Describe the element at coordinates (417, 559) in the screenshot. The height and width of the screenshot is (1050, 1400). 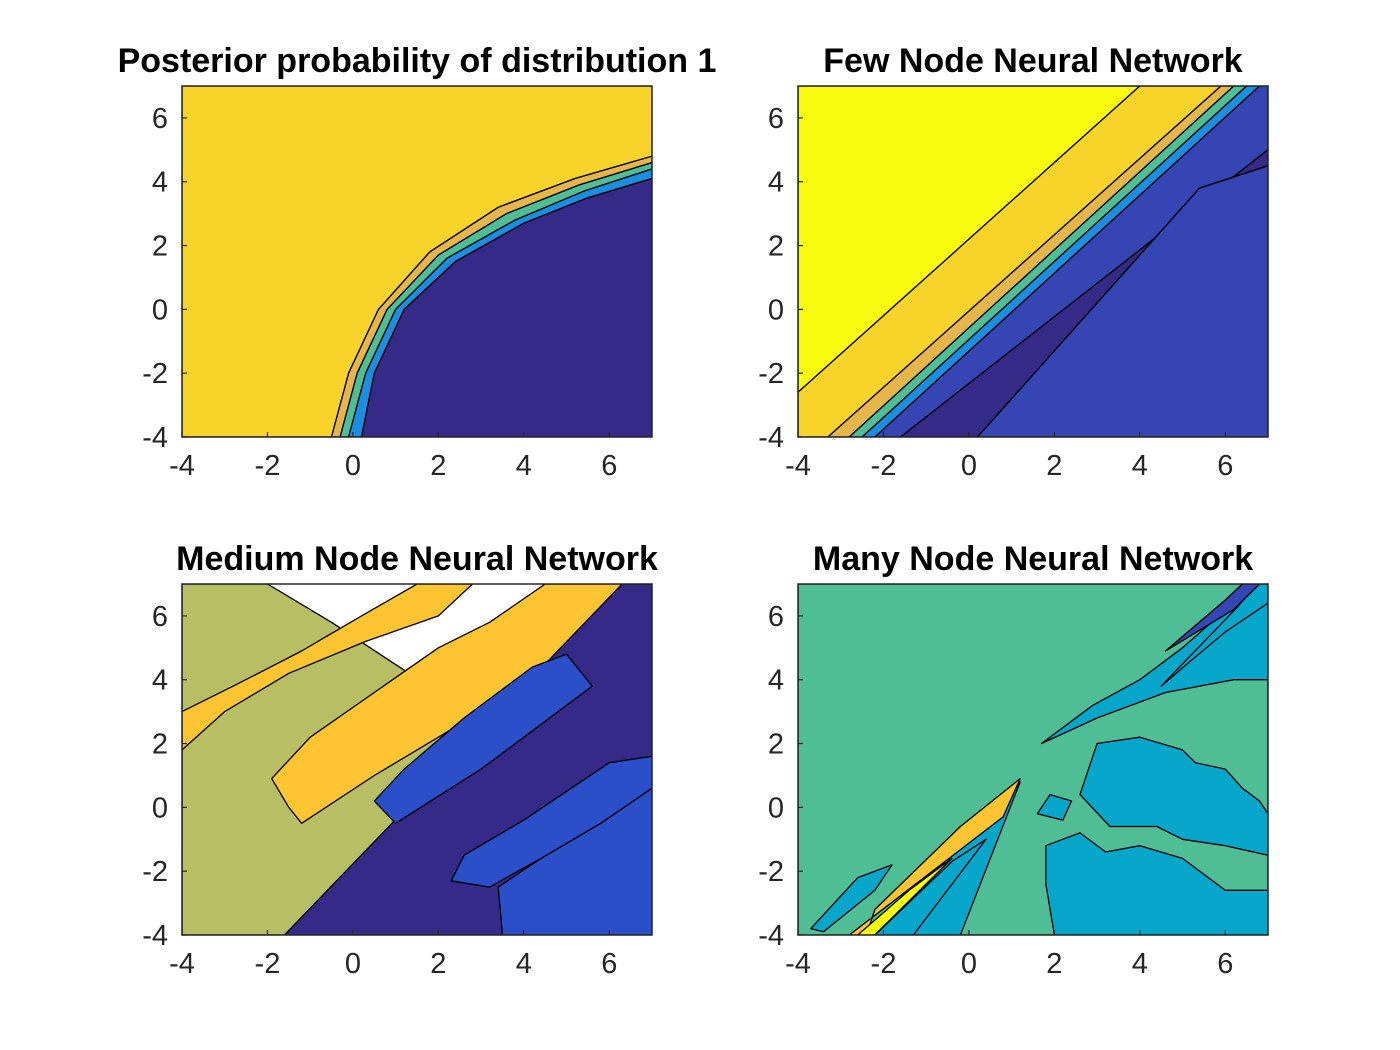
I see `subplot-title: Medium Node Neural Network` at that location.